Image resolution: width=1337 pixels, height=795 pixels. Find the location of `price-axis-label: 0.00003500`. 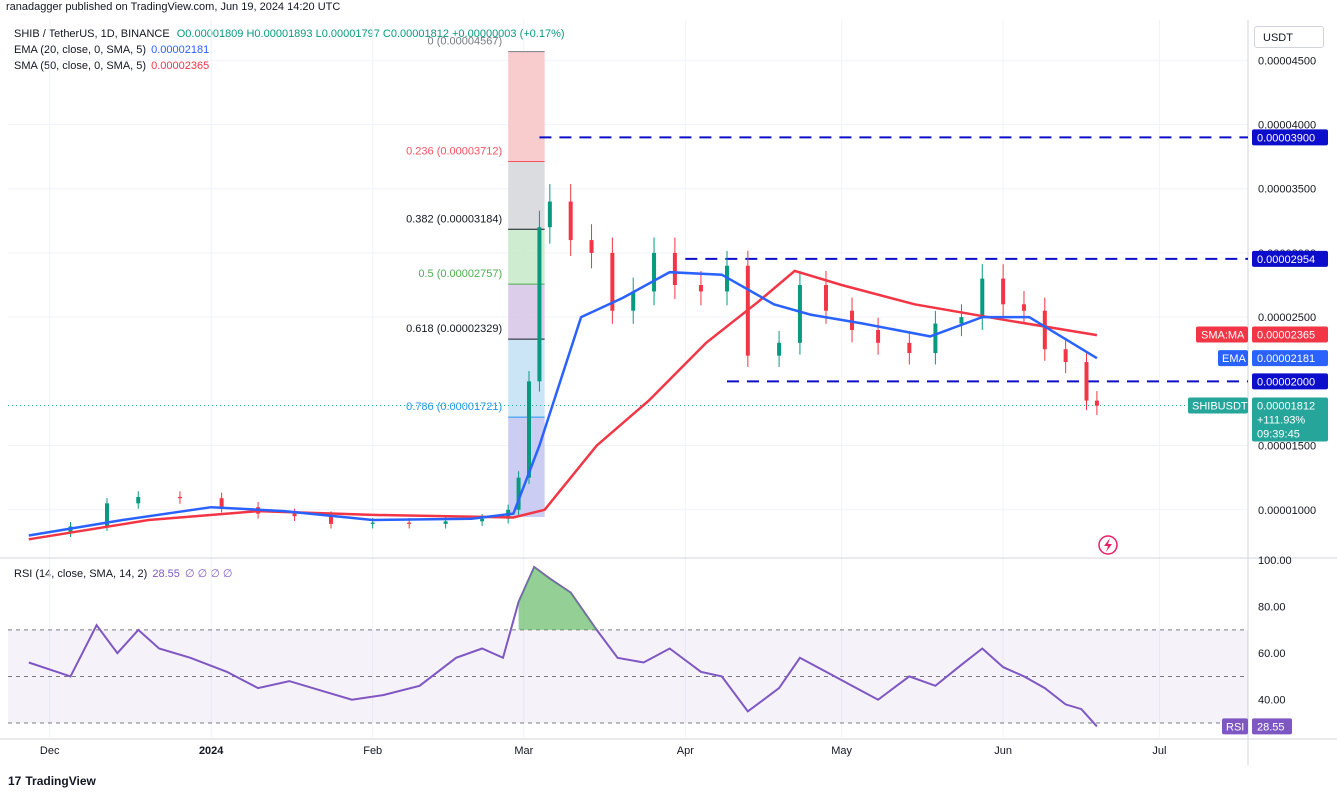

price-axis-label: 0.00003500 is located at coordinates (1287, 190).